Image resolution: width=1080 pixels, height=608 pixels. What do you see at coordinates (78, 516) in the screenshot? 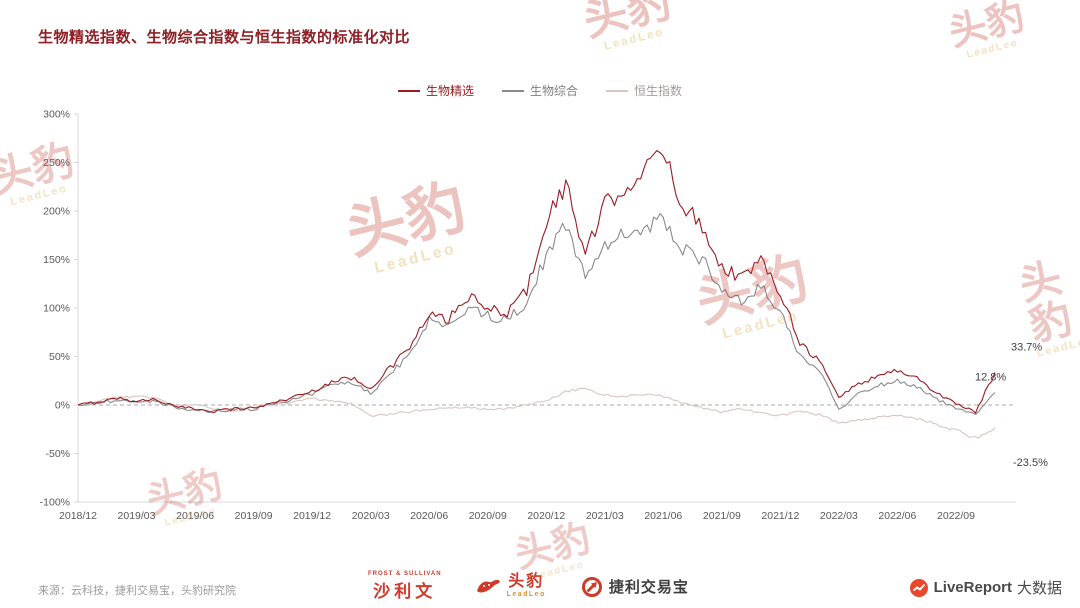
I see `svg-text: 2018/12` at bounding box center [78, 516].